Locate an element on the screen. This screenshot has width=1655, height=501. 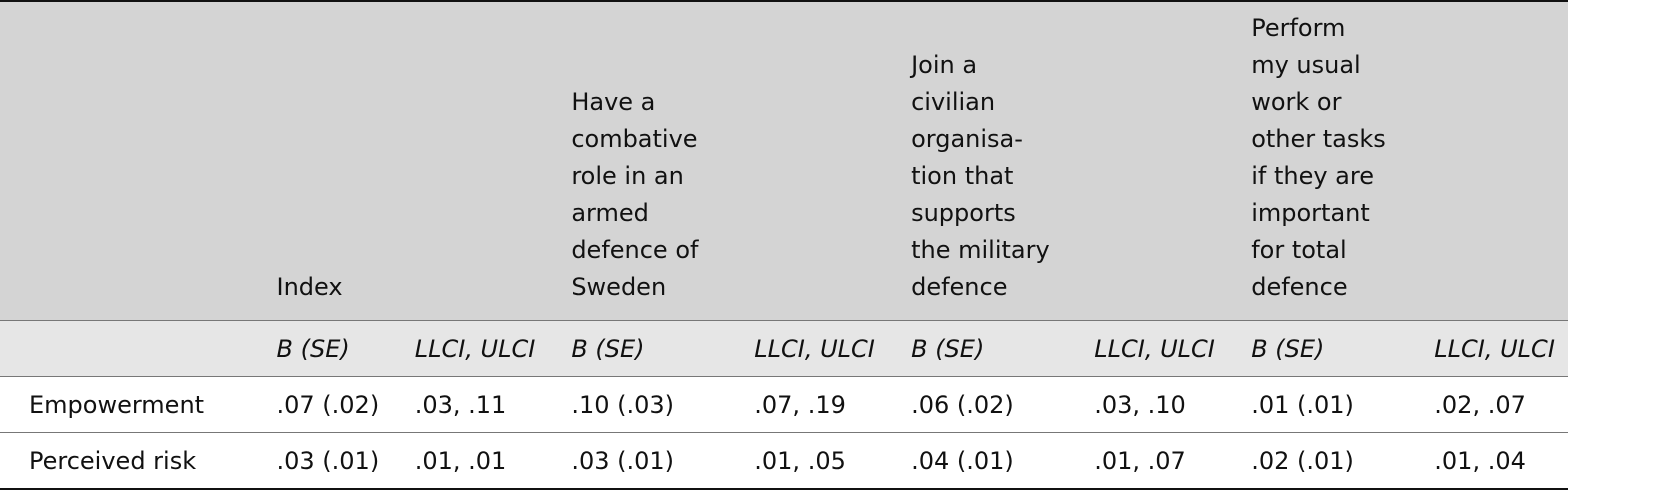
table-cell: .01, .01 is located at coordinates (460, 460).